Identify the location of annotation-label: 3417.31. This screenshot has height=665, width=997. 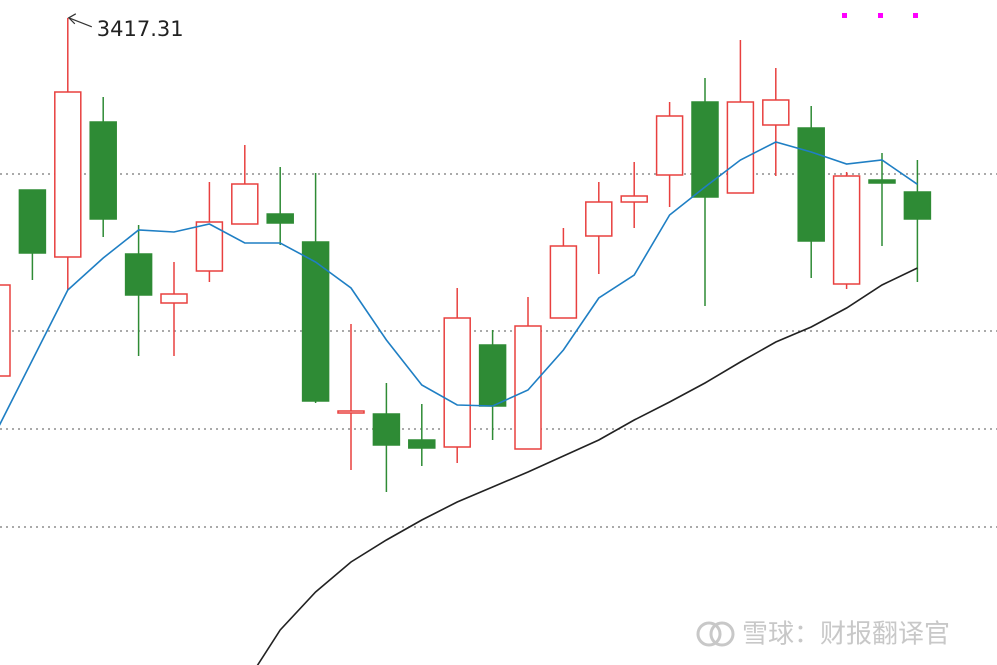
(140, 29).